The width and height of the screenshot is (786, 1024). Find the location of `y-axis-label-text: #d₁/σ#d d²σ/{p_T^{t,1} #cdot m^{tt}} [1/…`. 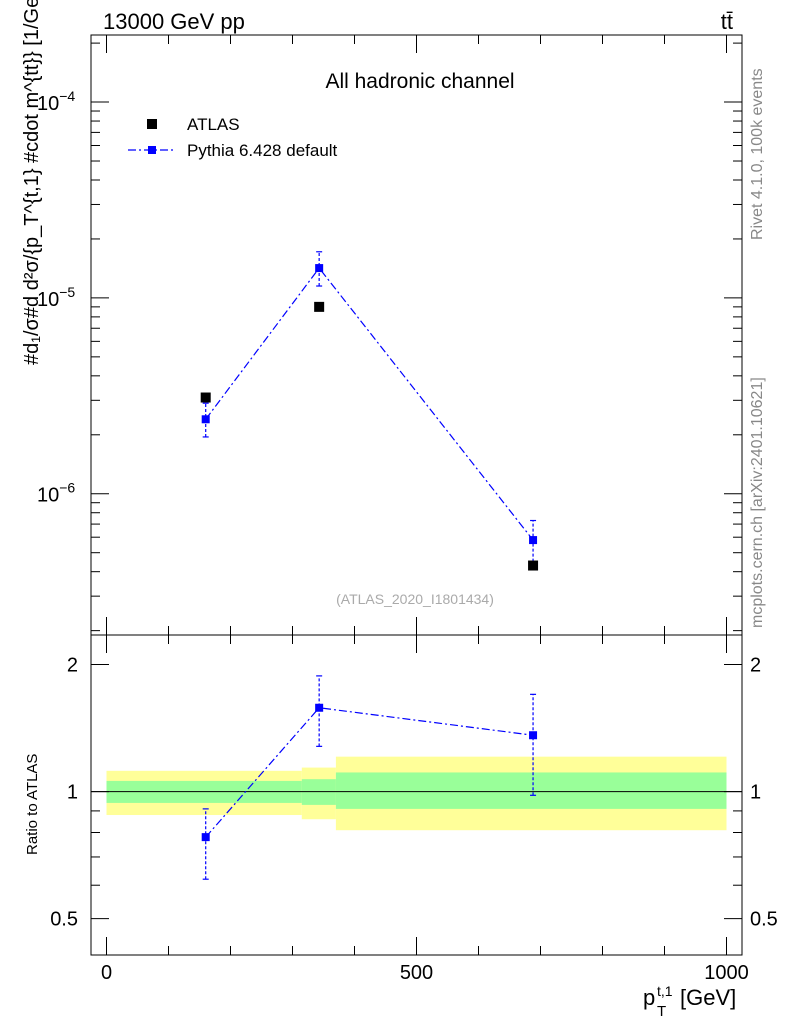

y-axis-label-text: #d₁/σ#d d²σ/{p_T^{t,1} #cdot m^{tt}} [1/… is located at coordinates (32, 182).